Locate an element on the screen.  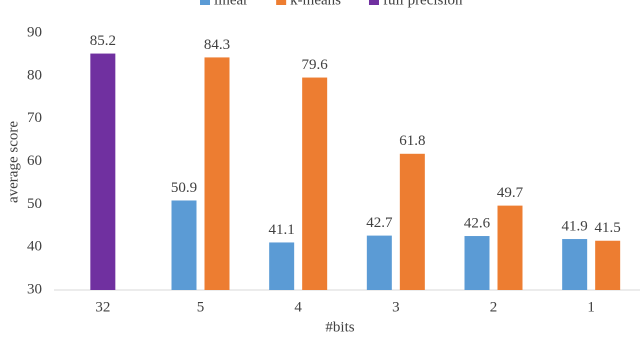
value-label: 41.5 is located at coordinates (608, 228).